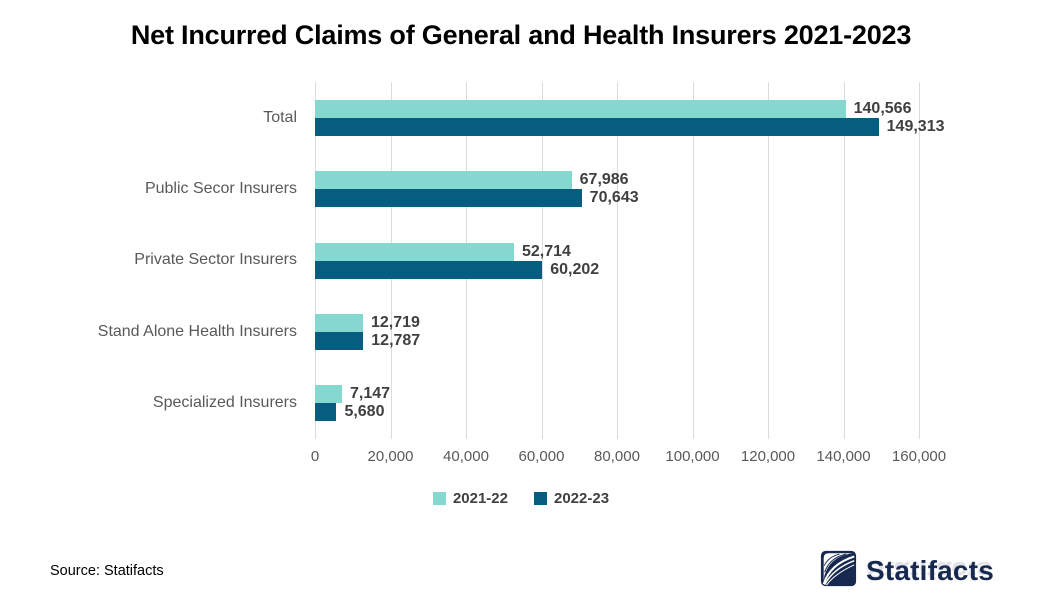 The width and height of the screenshot is (1042, 608). I want to click on category-label: Private Sector Insurers, so click(215, 260).